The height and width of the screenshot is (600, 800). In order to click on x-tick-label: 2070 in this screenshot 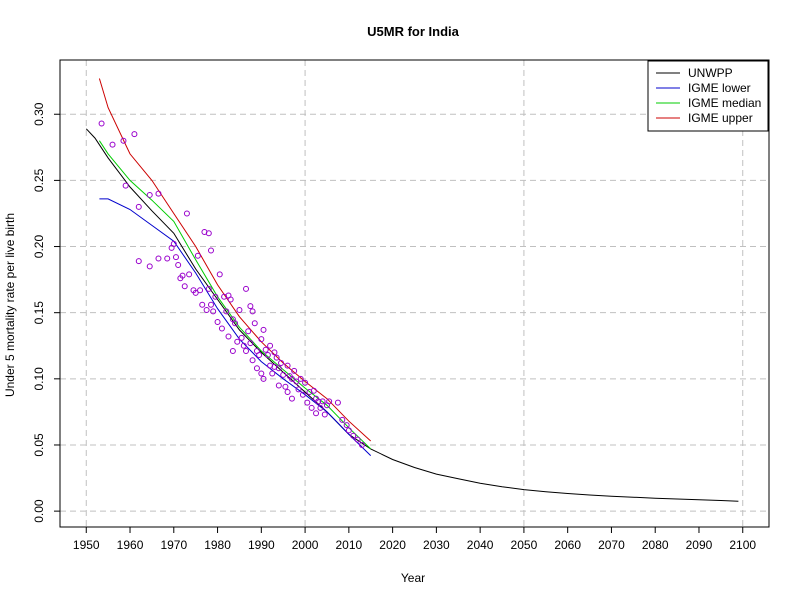, I will do `click(611, 545)`.